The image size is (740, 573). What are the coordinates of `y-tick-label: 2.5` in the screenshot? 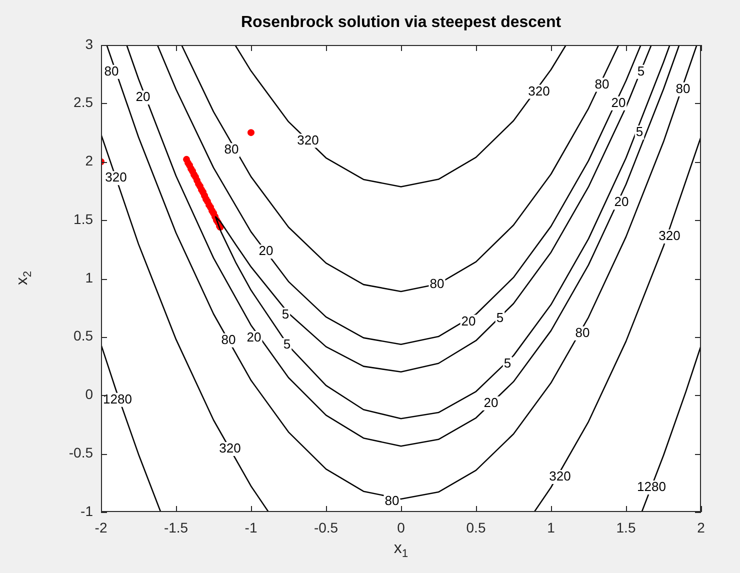 It's located at (84, 102).